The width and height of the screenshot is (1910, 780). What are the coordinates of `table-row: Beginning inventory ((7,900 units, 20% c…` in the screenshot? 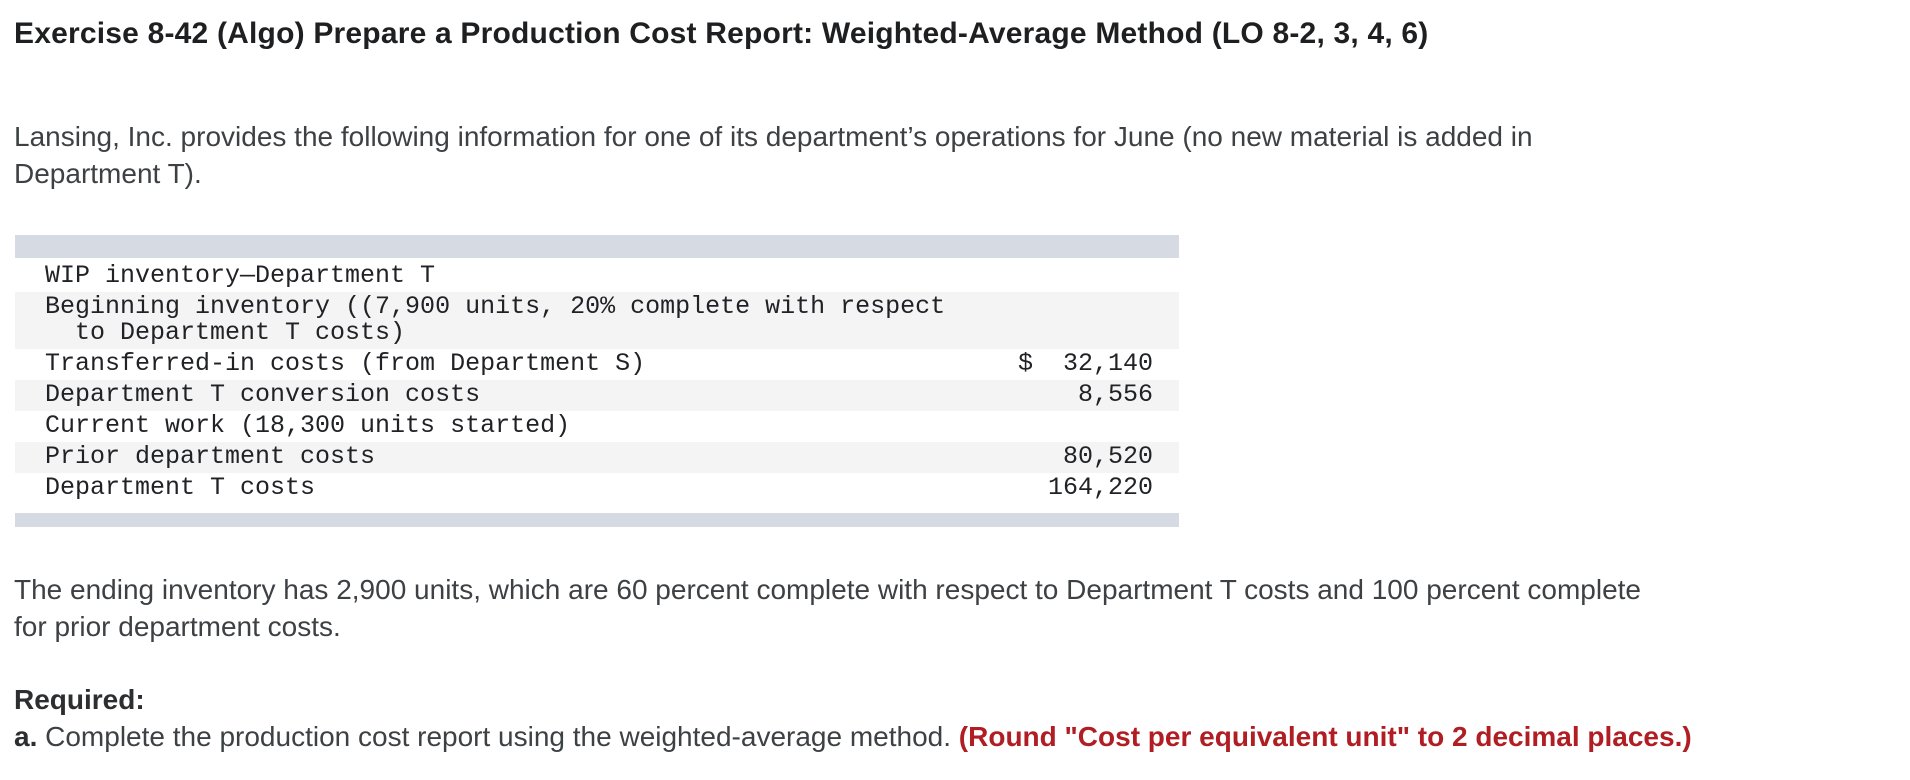 It's located at (597, 320).